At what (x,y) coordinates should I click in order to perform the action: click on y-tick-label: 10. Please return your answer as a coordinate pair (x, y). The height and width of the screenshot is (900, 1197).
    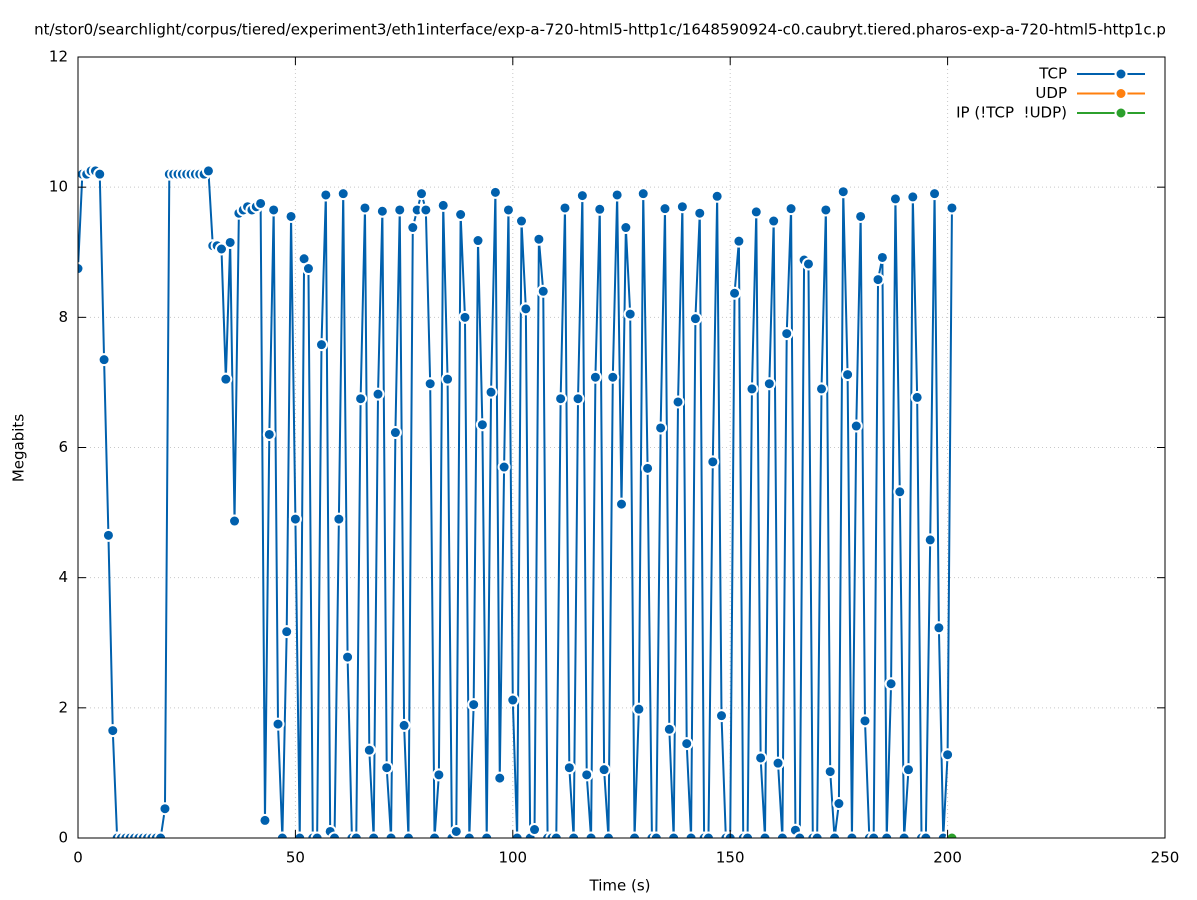
    Looking at the image, I should click on (58, 187).